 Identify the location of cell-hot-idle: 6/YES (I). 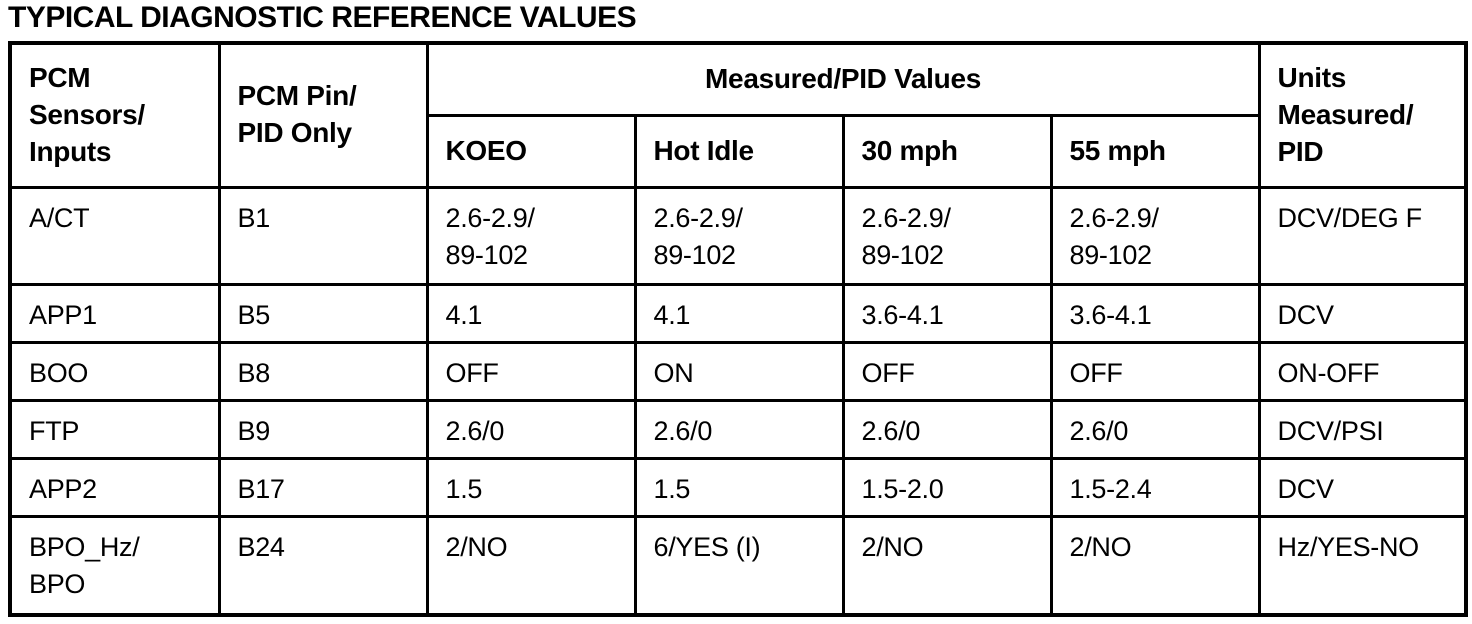
(739, 565).